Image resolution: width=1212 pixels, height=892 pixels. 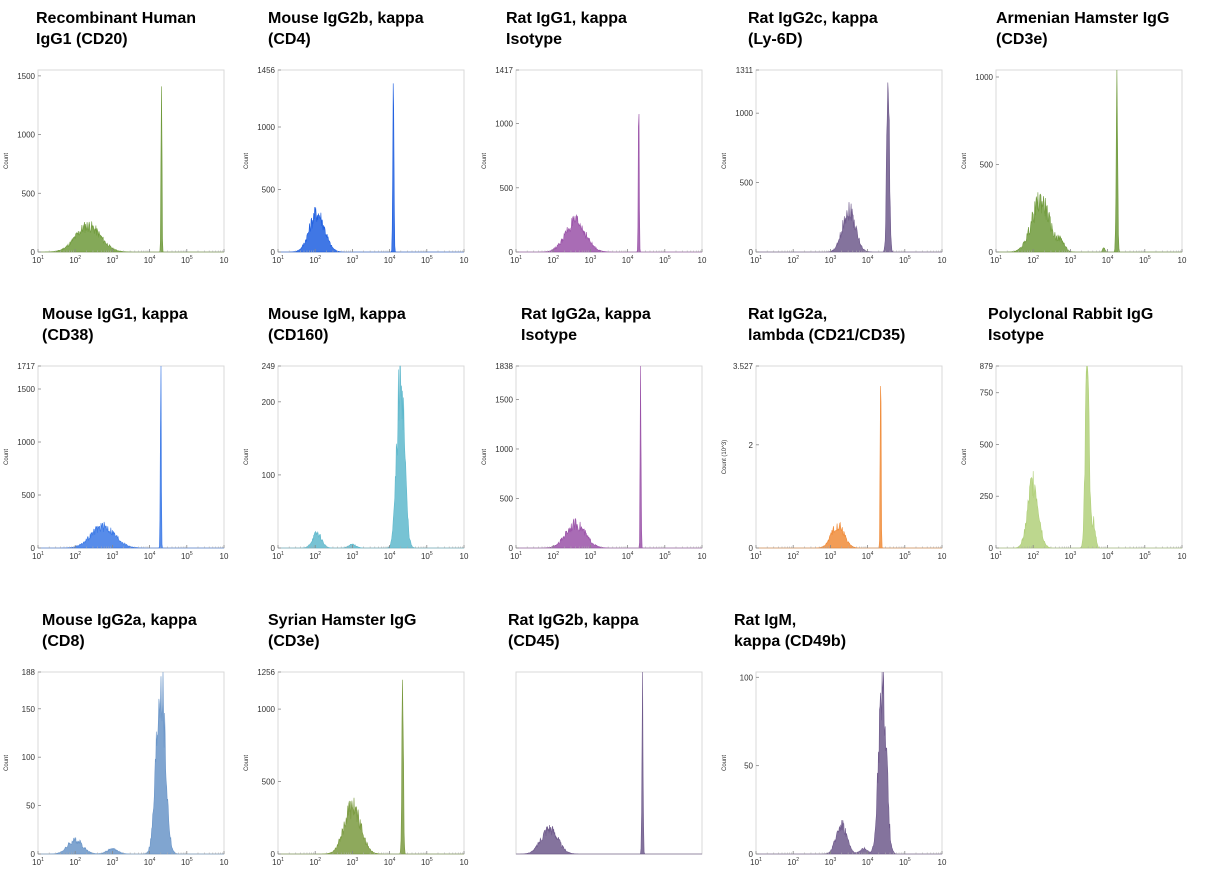 What do you see at coordinates (813, 18) in the screenshot?
I see `panel-title-line: Rat IgG2c, kappa` at bounding box center [813, 18].